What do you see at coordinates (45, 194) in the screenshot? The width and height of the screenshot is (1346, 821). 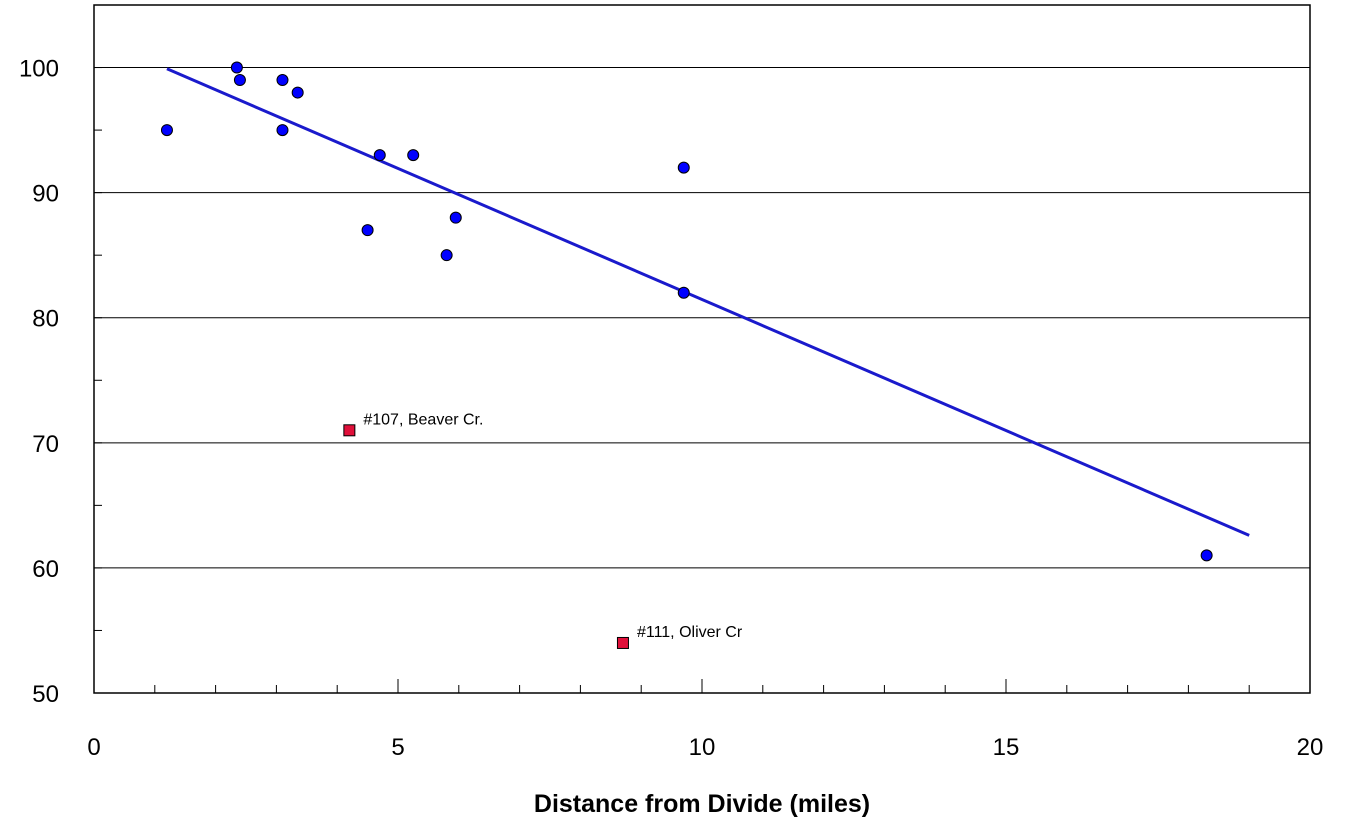 I see `y-tick-label: 90` at bounding box center [45, 194].